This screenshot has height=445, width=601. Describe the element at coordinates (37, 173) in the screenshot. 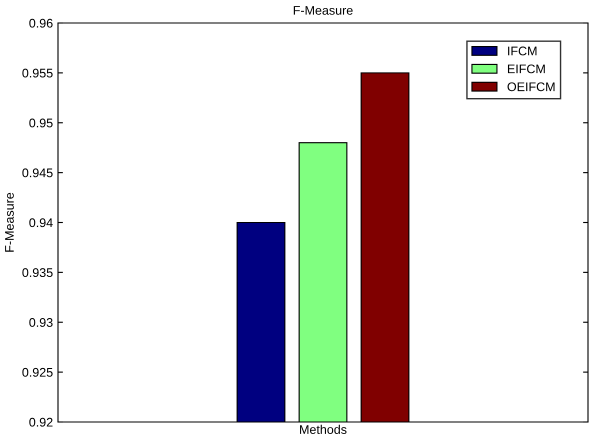

I see `y-tick-label: 0.945` at that location.